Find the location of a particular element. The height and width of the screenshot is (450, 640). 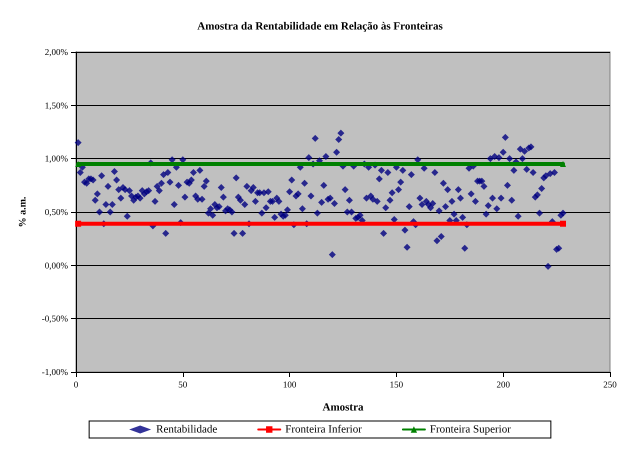

x-tick-label: 0 is located at coordinates (76, 385).